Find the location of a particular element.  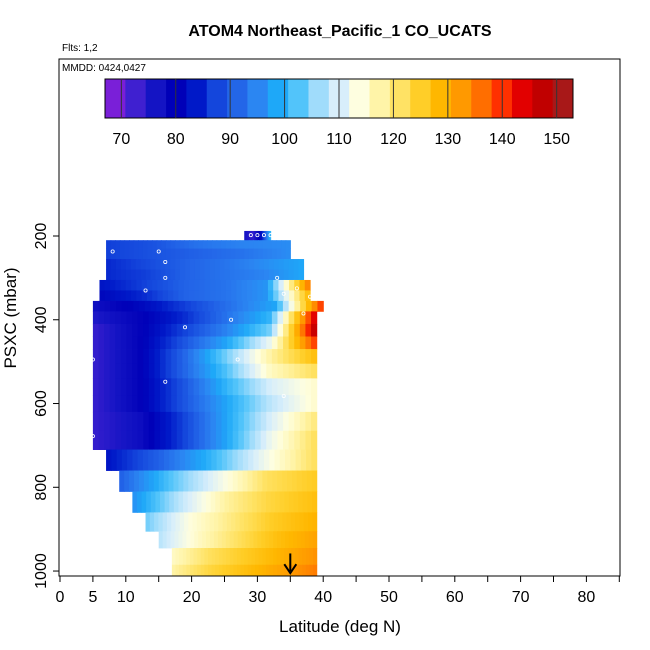

sample-point is located at coordinates (92, 359).